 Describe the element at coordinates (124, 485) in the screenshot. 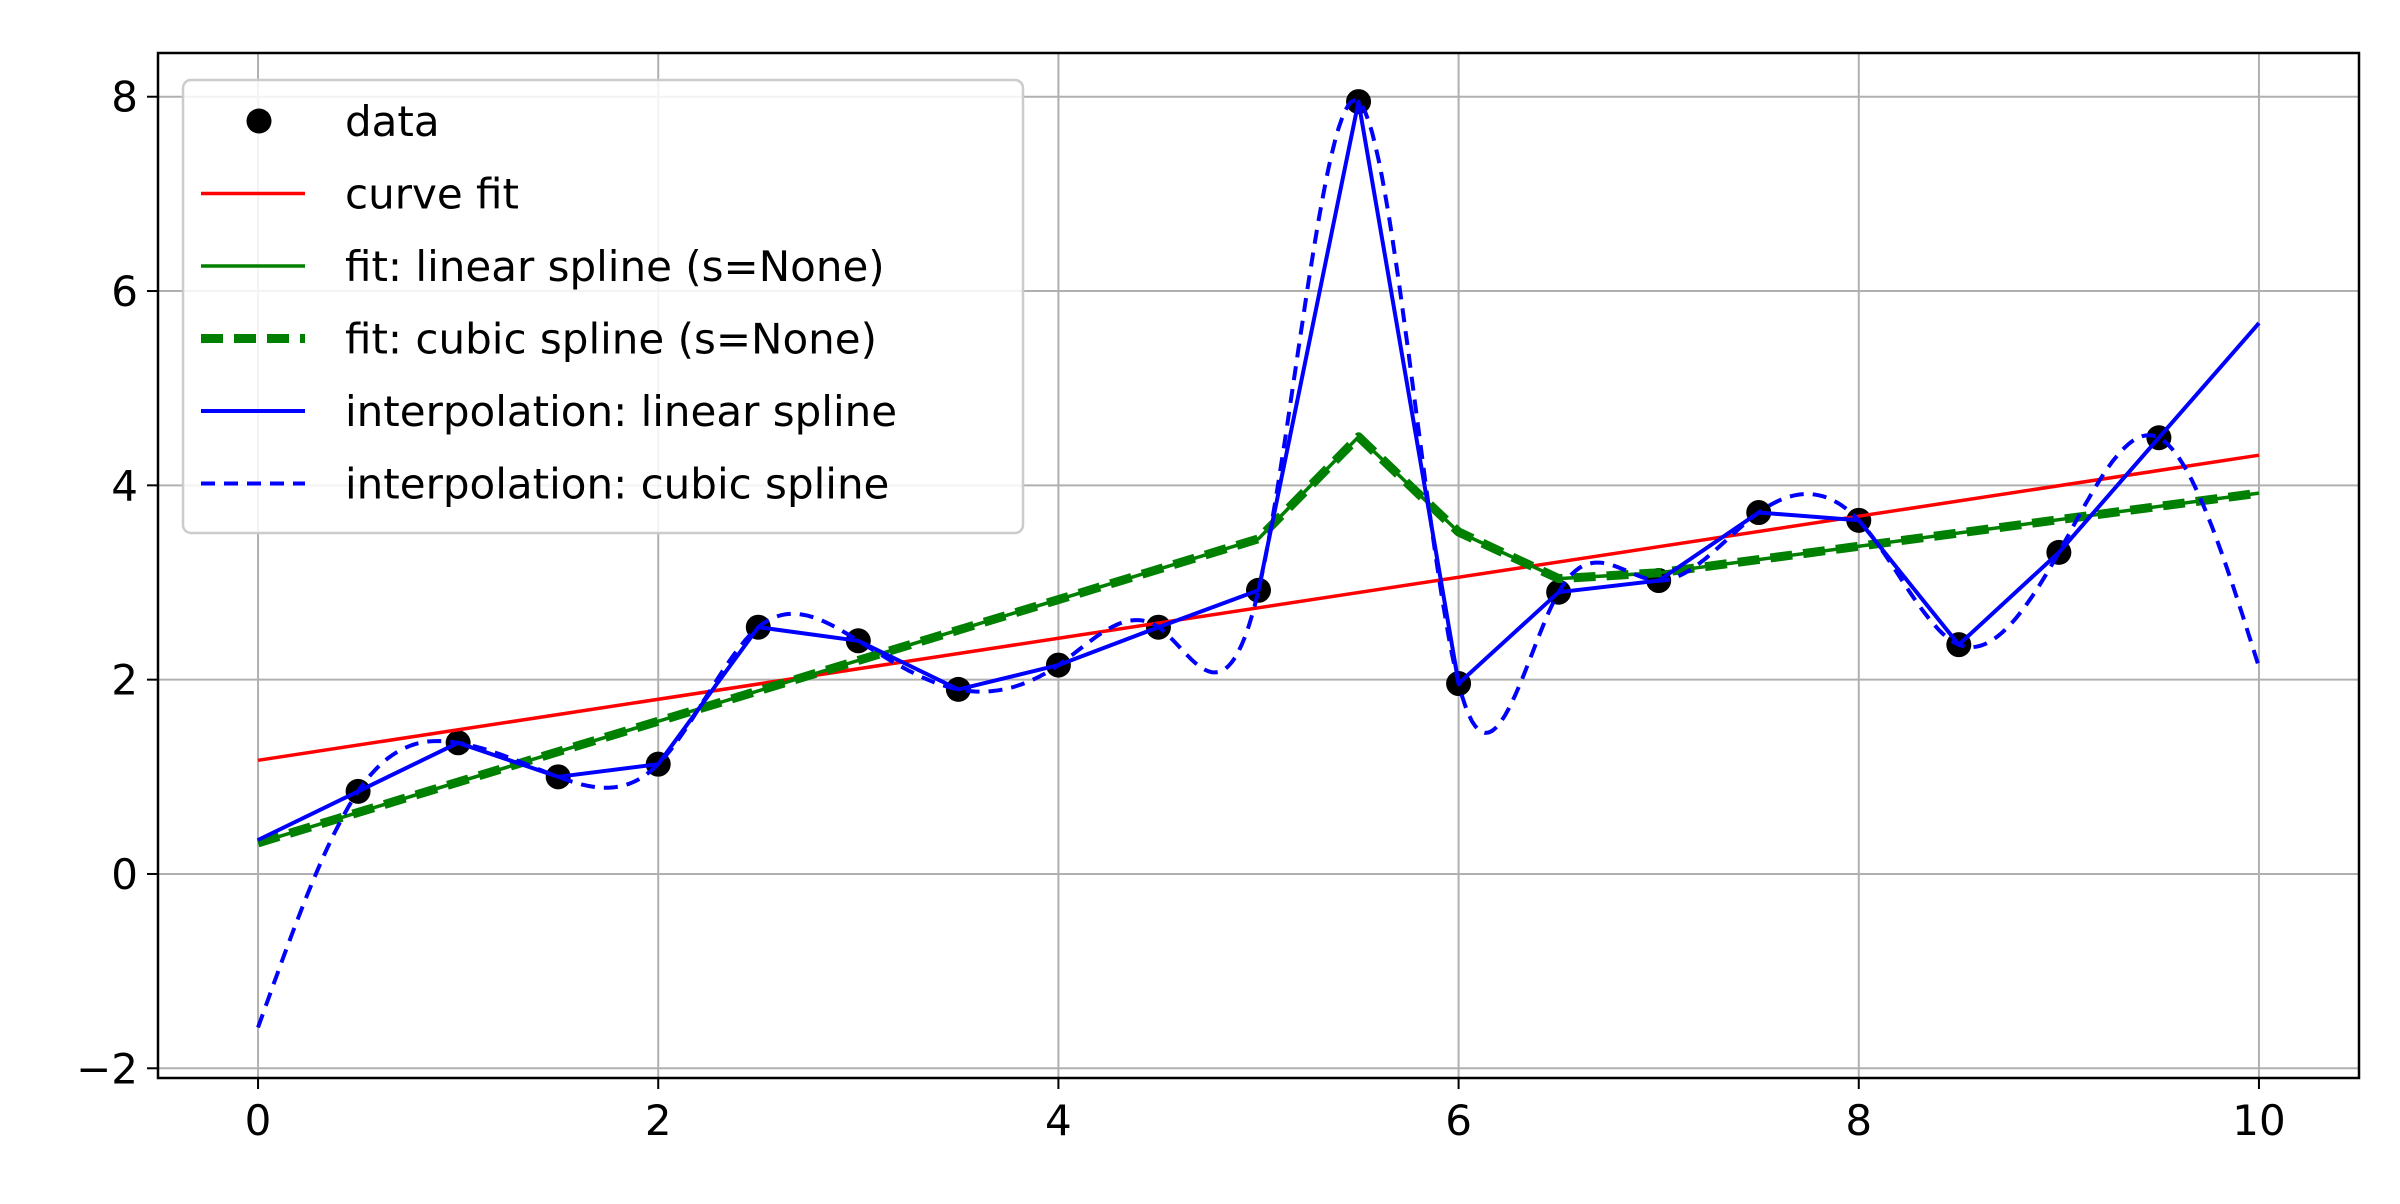

I see `y-tick-label: 4` at that location.